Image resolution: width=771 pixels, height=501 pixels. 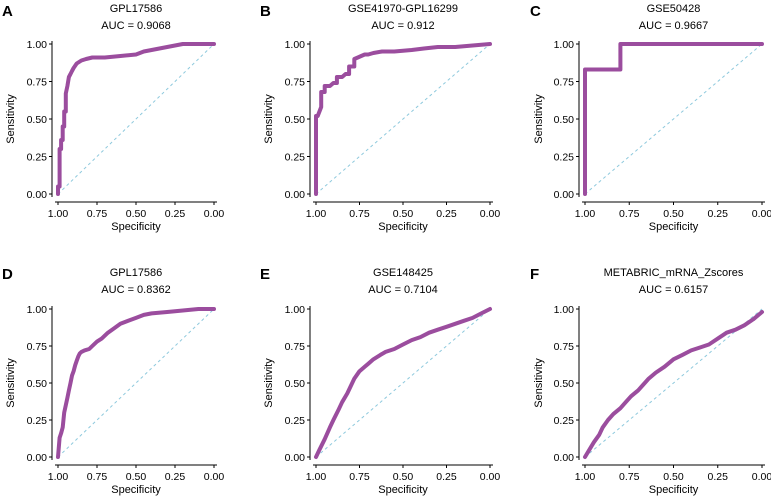 What do you see at coordinates (265, 11) in the screenshot?
I see `panel-letter: B` at bounding box center [265, 11].